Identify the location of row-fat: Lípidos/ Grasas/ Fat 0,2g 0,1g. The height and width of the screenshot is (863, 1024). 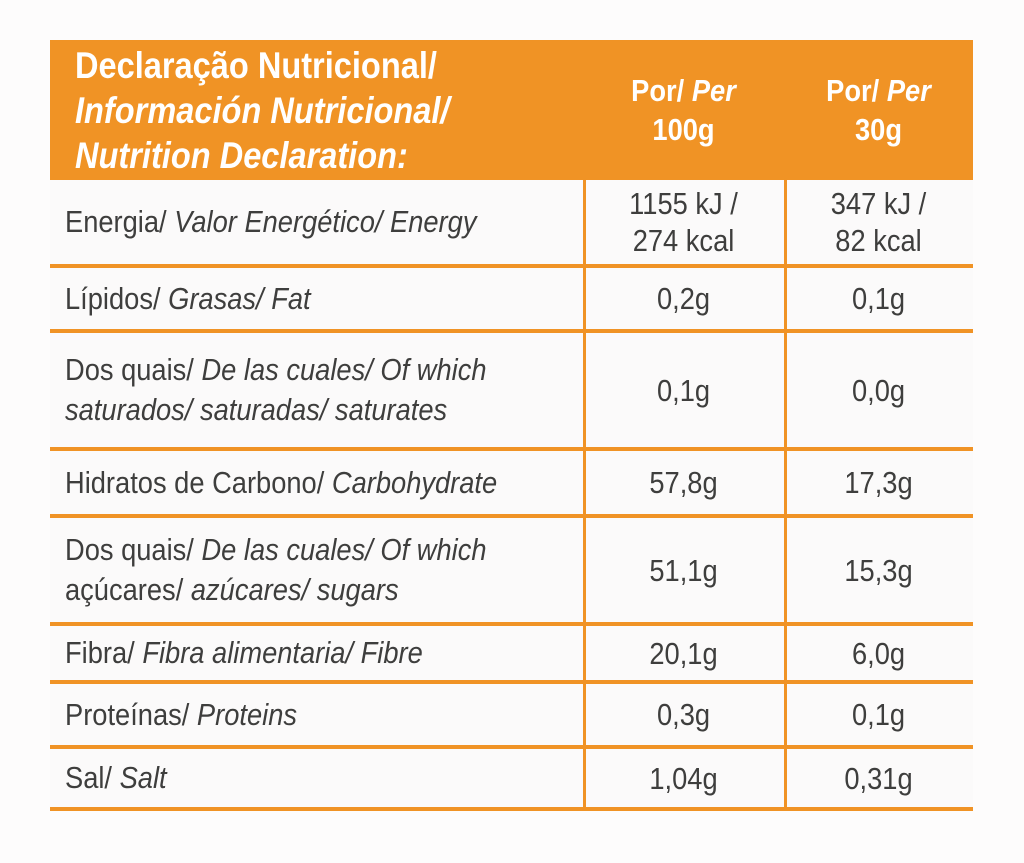
(511, 300).